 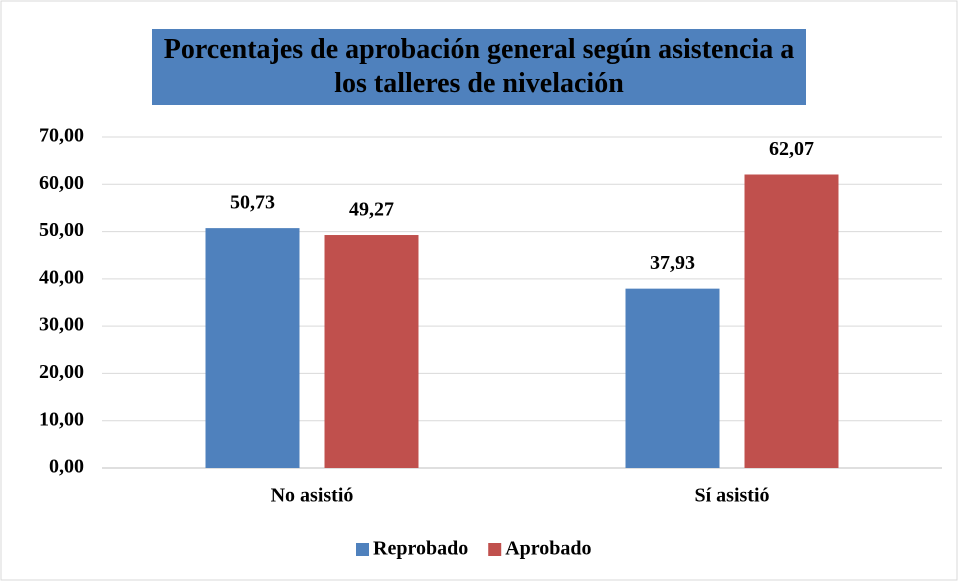 I want to click on y-tick-label: 50,00, so click(x=61, y=230).